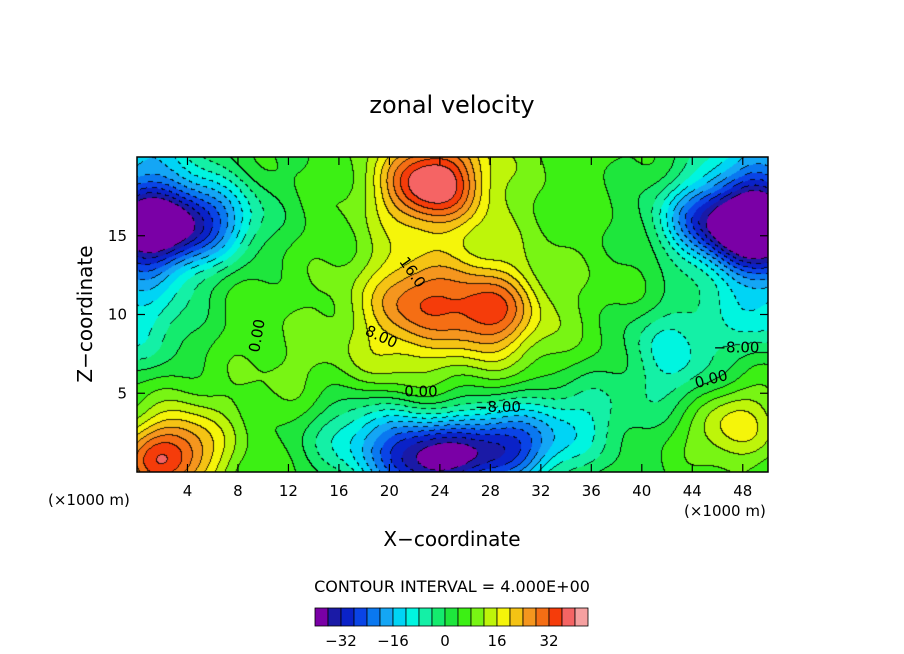 This screenshot has height=654, width=904. What do you see at coordinates (188, 491) in the screenshot?
I see `x-tick-label: 4` at bounding box center [188, 491].